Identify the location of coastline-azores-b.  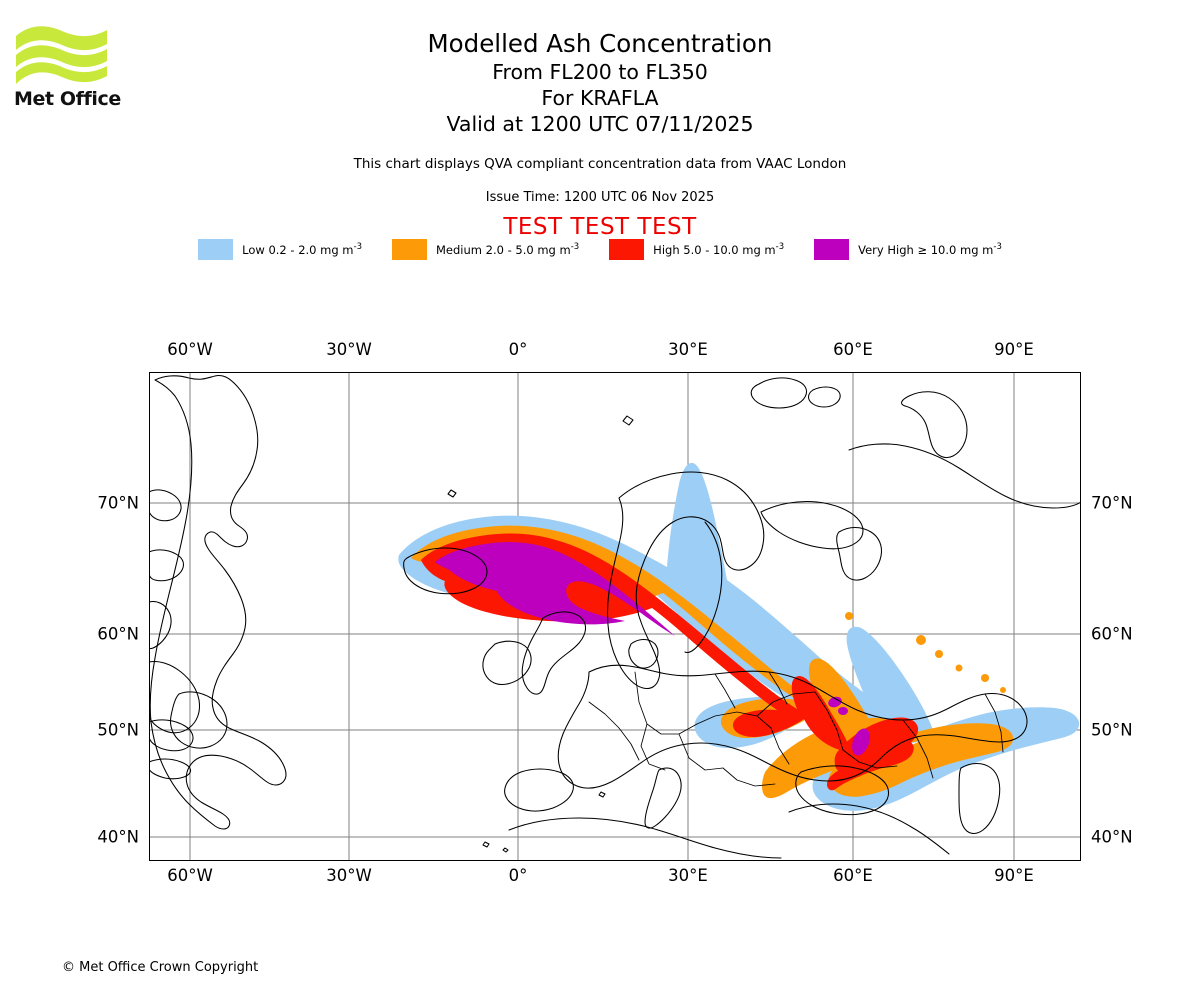
(486, 844).